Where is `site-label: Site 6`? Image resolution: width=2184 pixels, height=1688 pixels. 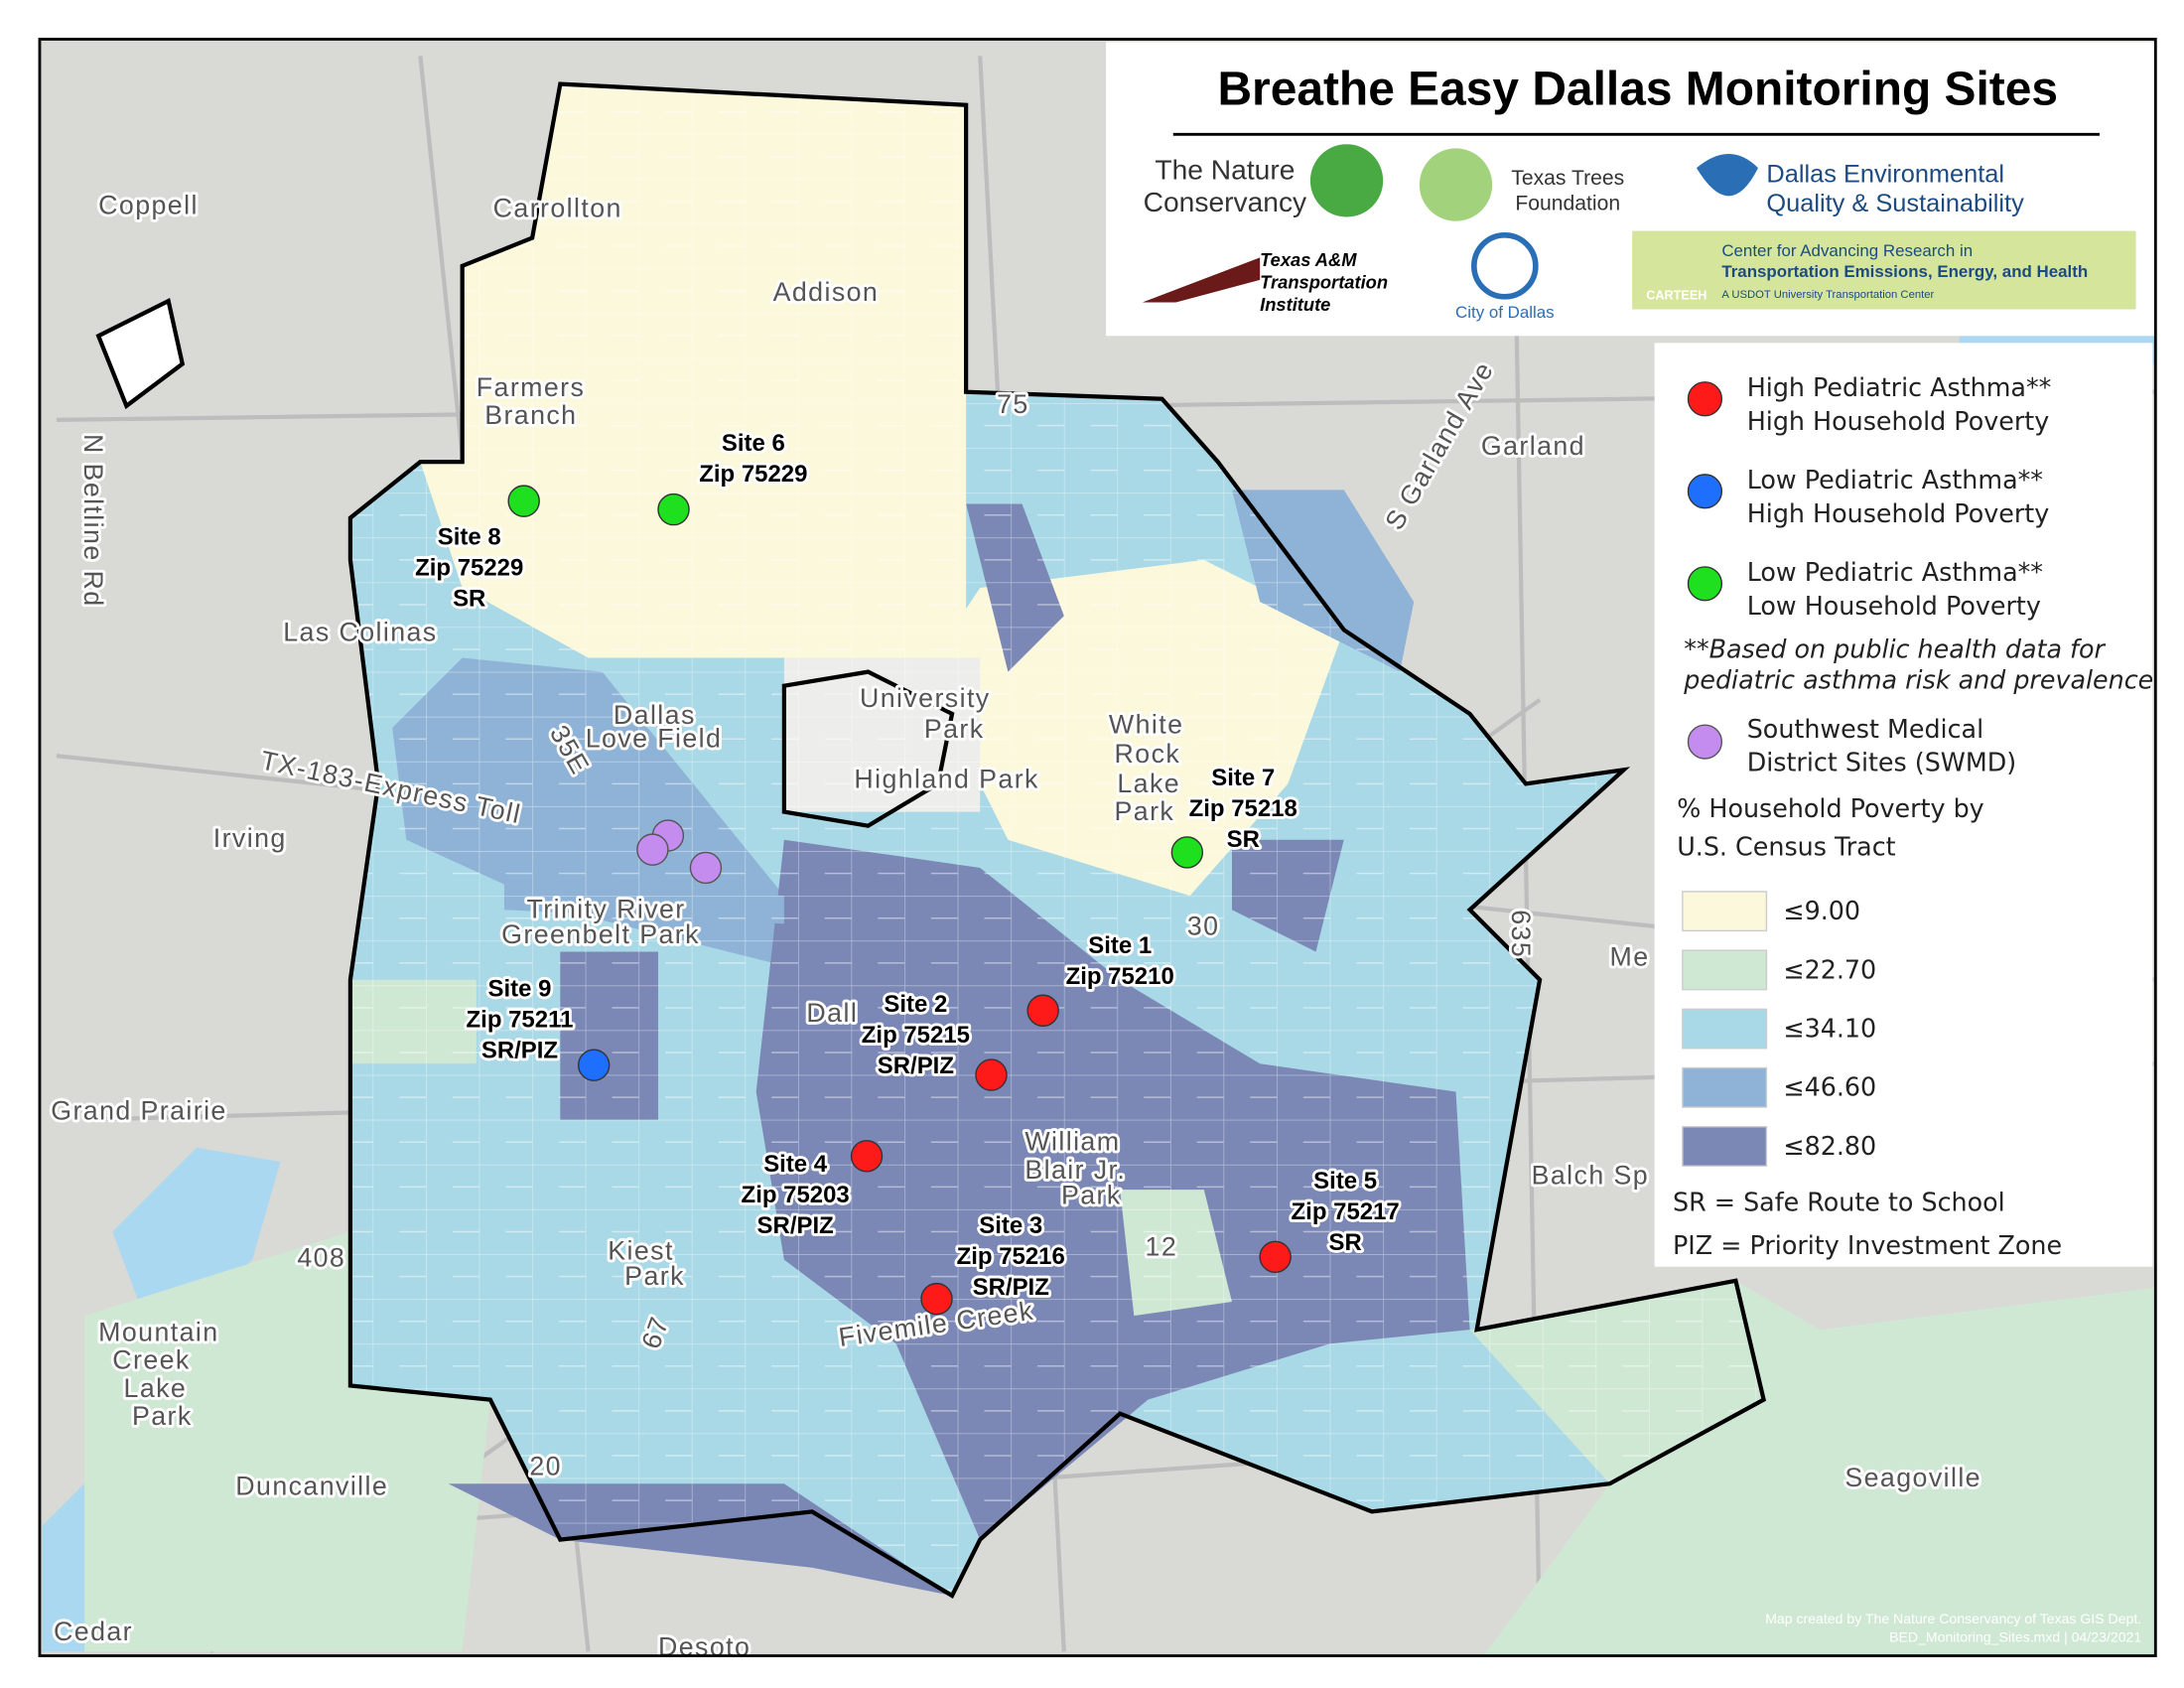
site-label: Site 6 is located at coordinates (753, 443).